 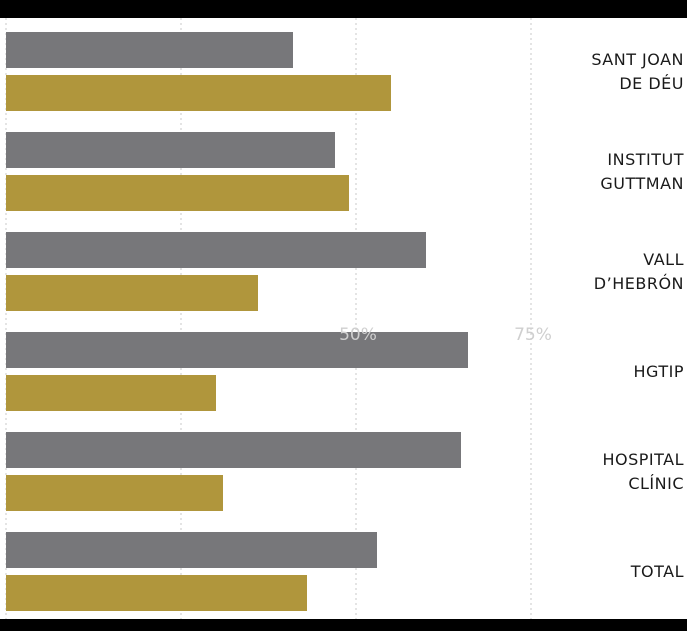 What do you see at coordinates (533, 335) in the screenshot?
I see `tick-label: 75%` at bounding box center [533, 335].